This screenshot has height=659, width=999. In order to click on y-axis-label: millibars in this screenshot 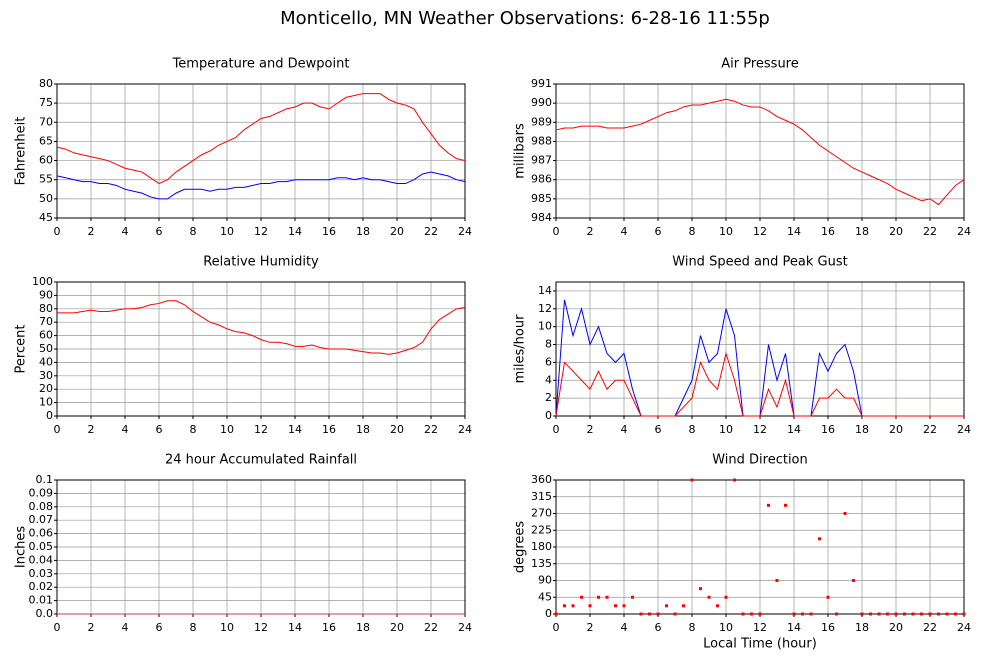, I will do `click(520, 151)`.